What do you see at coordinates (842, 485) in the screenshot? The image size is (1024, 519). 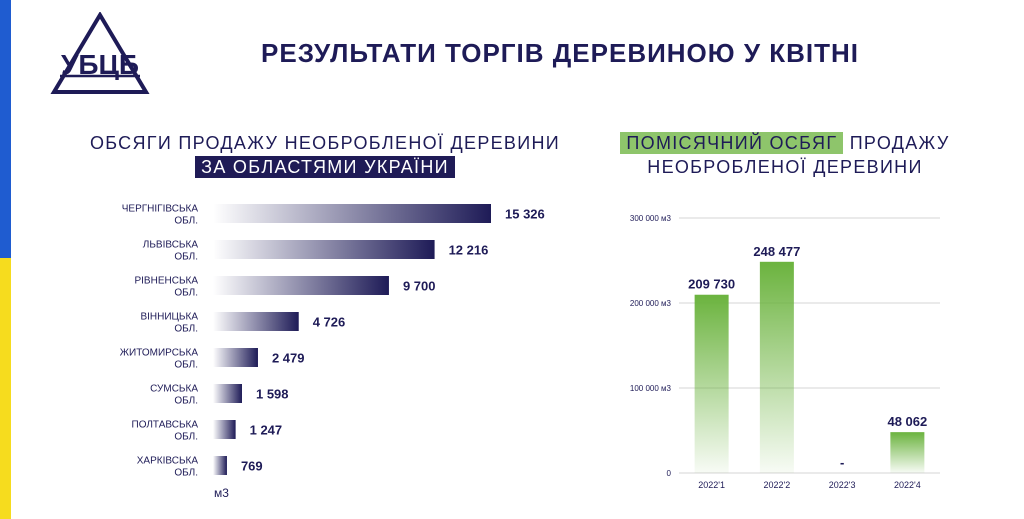 I see `x-tick-label: 2022'3` at bounding box center [842, 485].